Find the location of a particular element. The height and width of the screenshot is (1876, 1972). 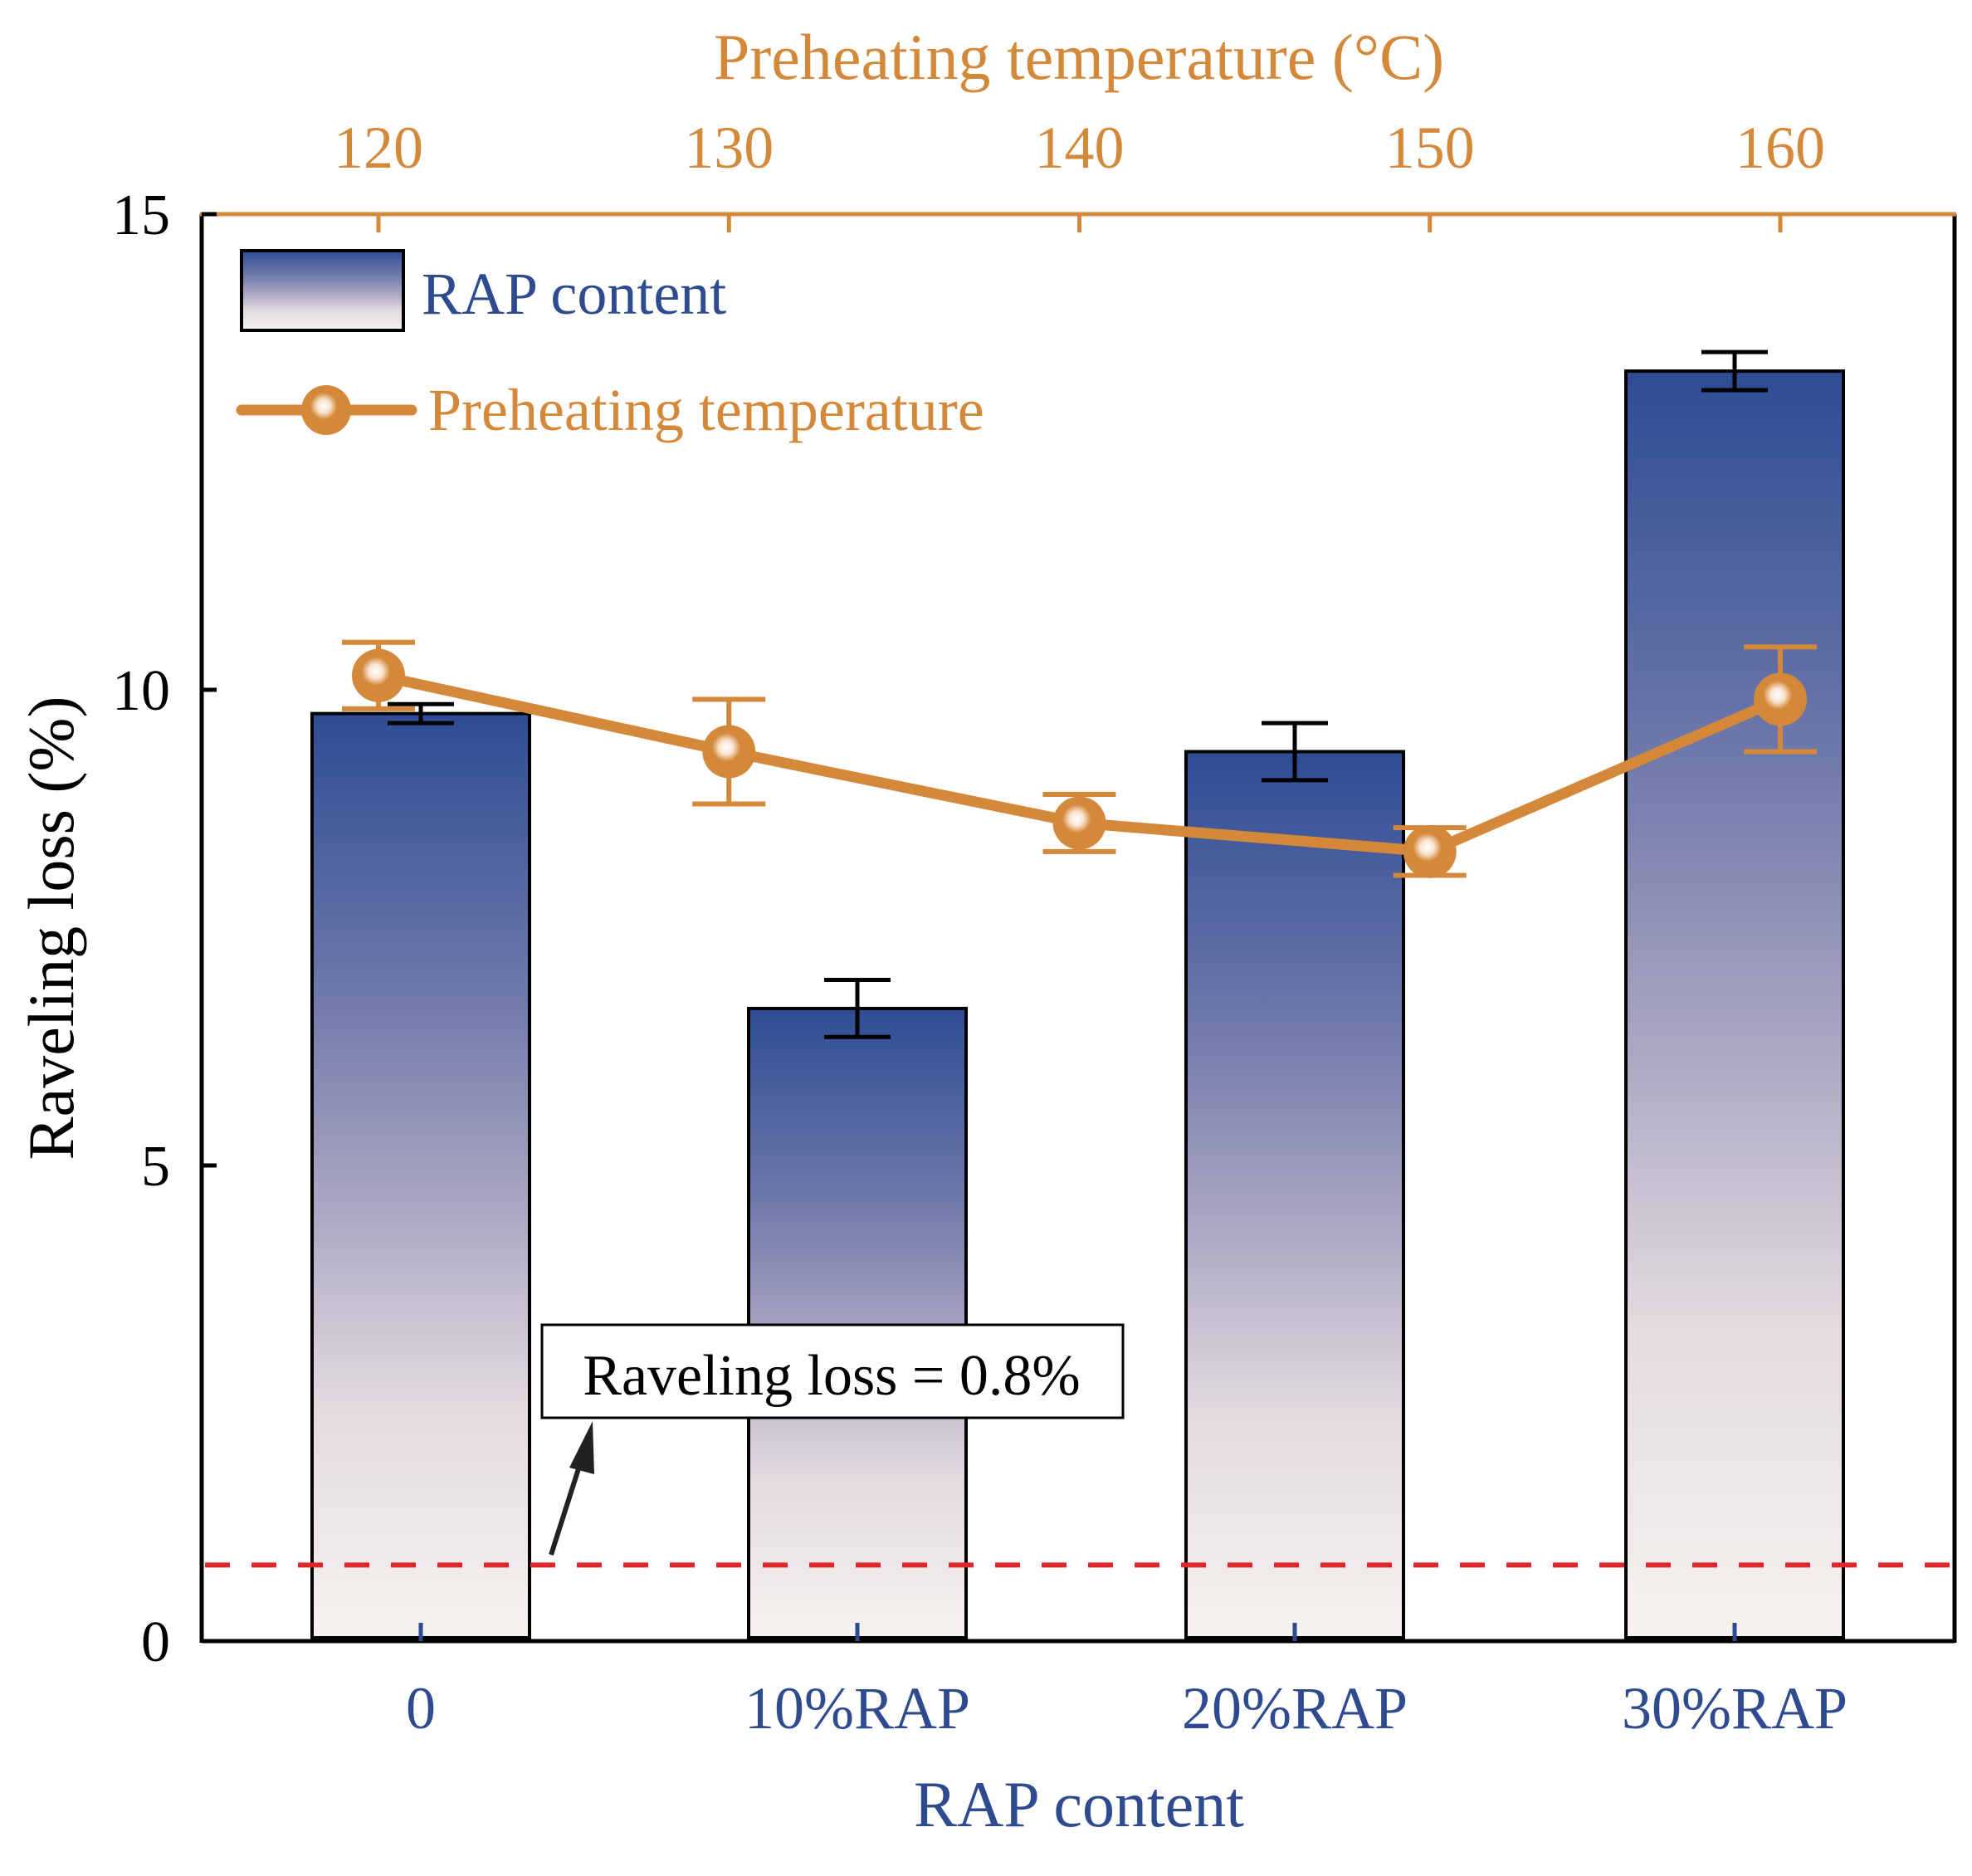

threshold-annotation: Raveling loss = 0.8% is located at coordinates (832, 1439).